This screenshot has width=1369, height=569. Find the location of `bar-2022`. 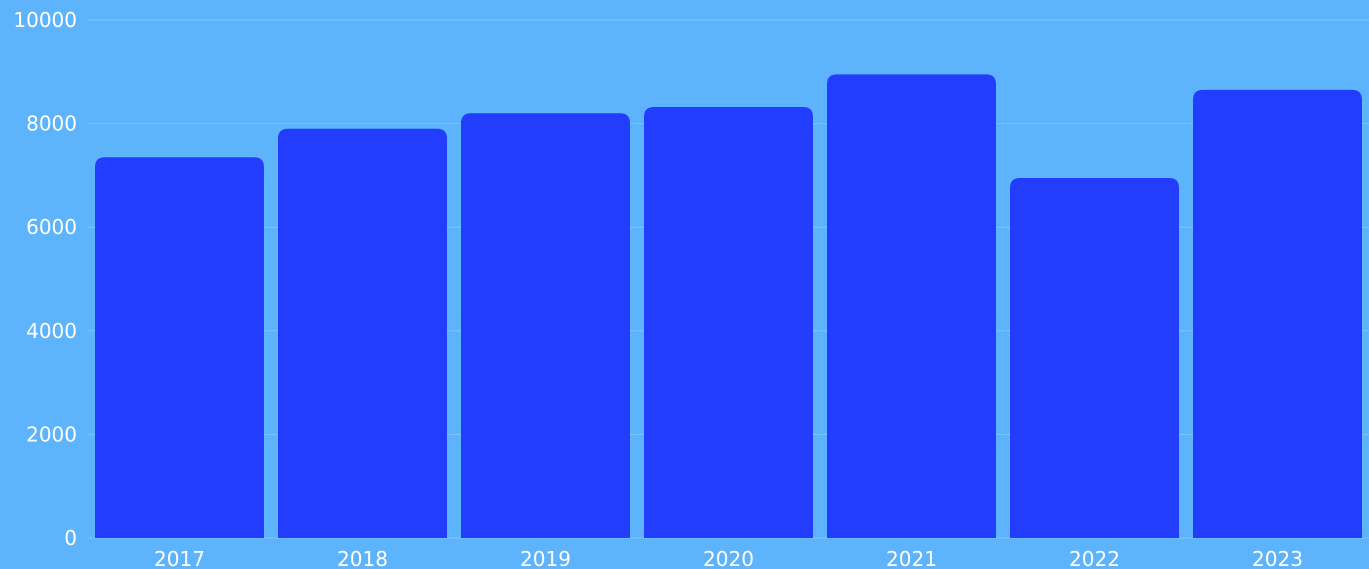

bar-2022 is located at coordinates (1094, 358).